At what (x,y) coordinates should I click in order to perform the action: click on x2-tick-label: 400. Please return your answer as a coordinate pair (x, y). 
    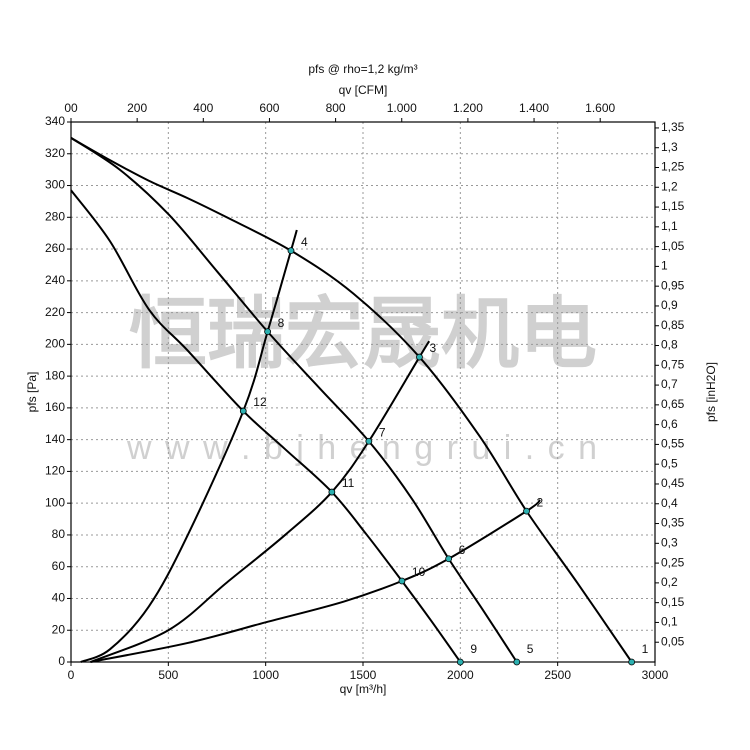
    Looking at the image, I should click on (203, 108).